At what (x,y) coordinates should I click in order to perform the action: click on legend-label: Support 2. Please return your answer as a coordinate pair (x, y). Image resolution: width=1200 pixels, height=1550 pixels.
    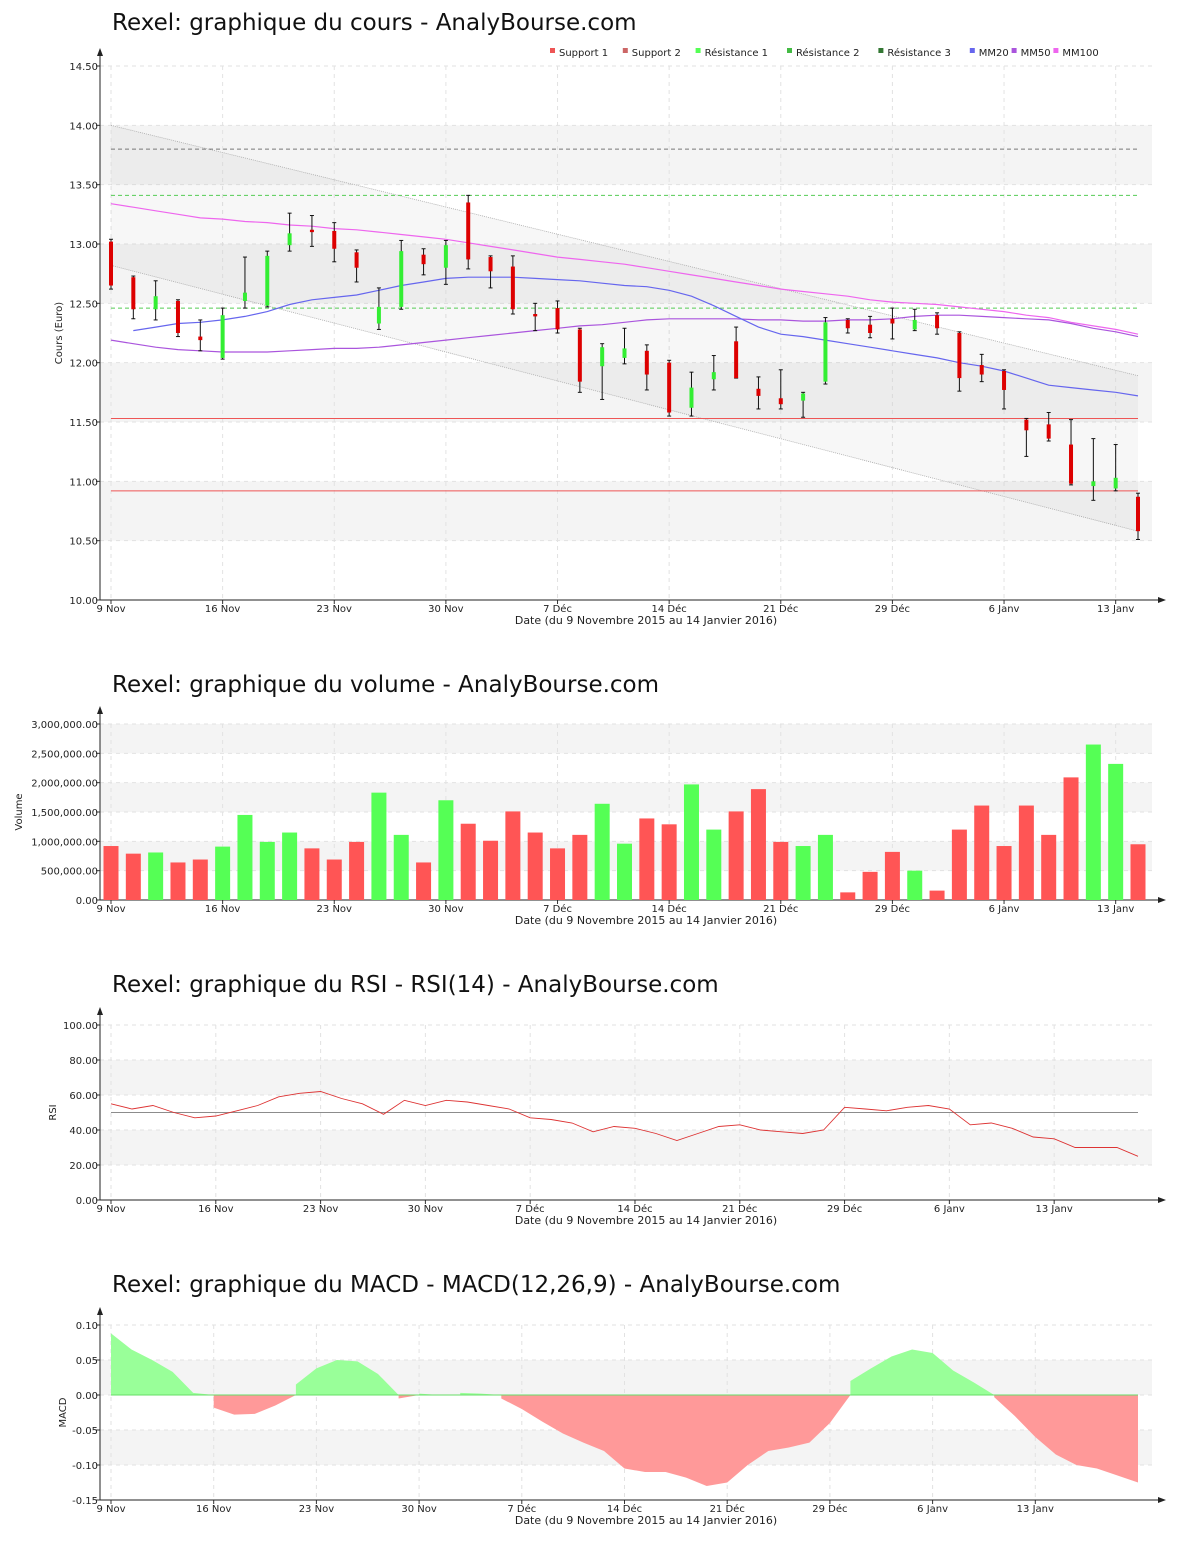
    Looking at the image, I should click on (656, 53).